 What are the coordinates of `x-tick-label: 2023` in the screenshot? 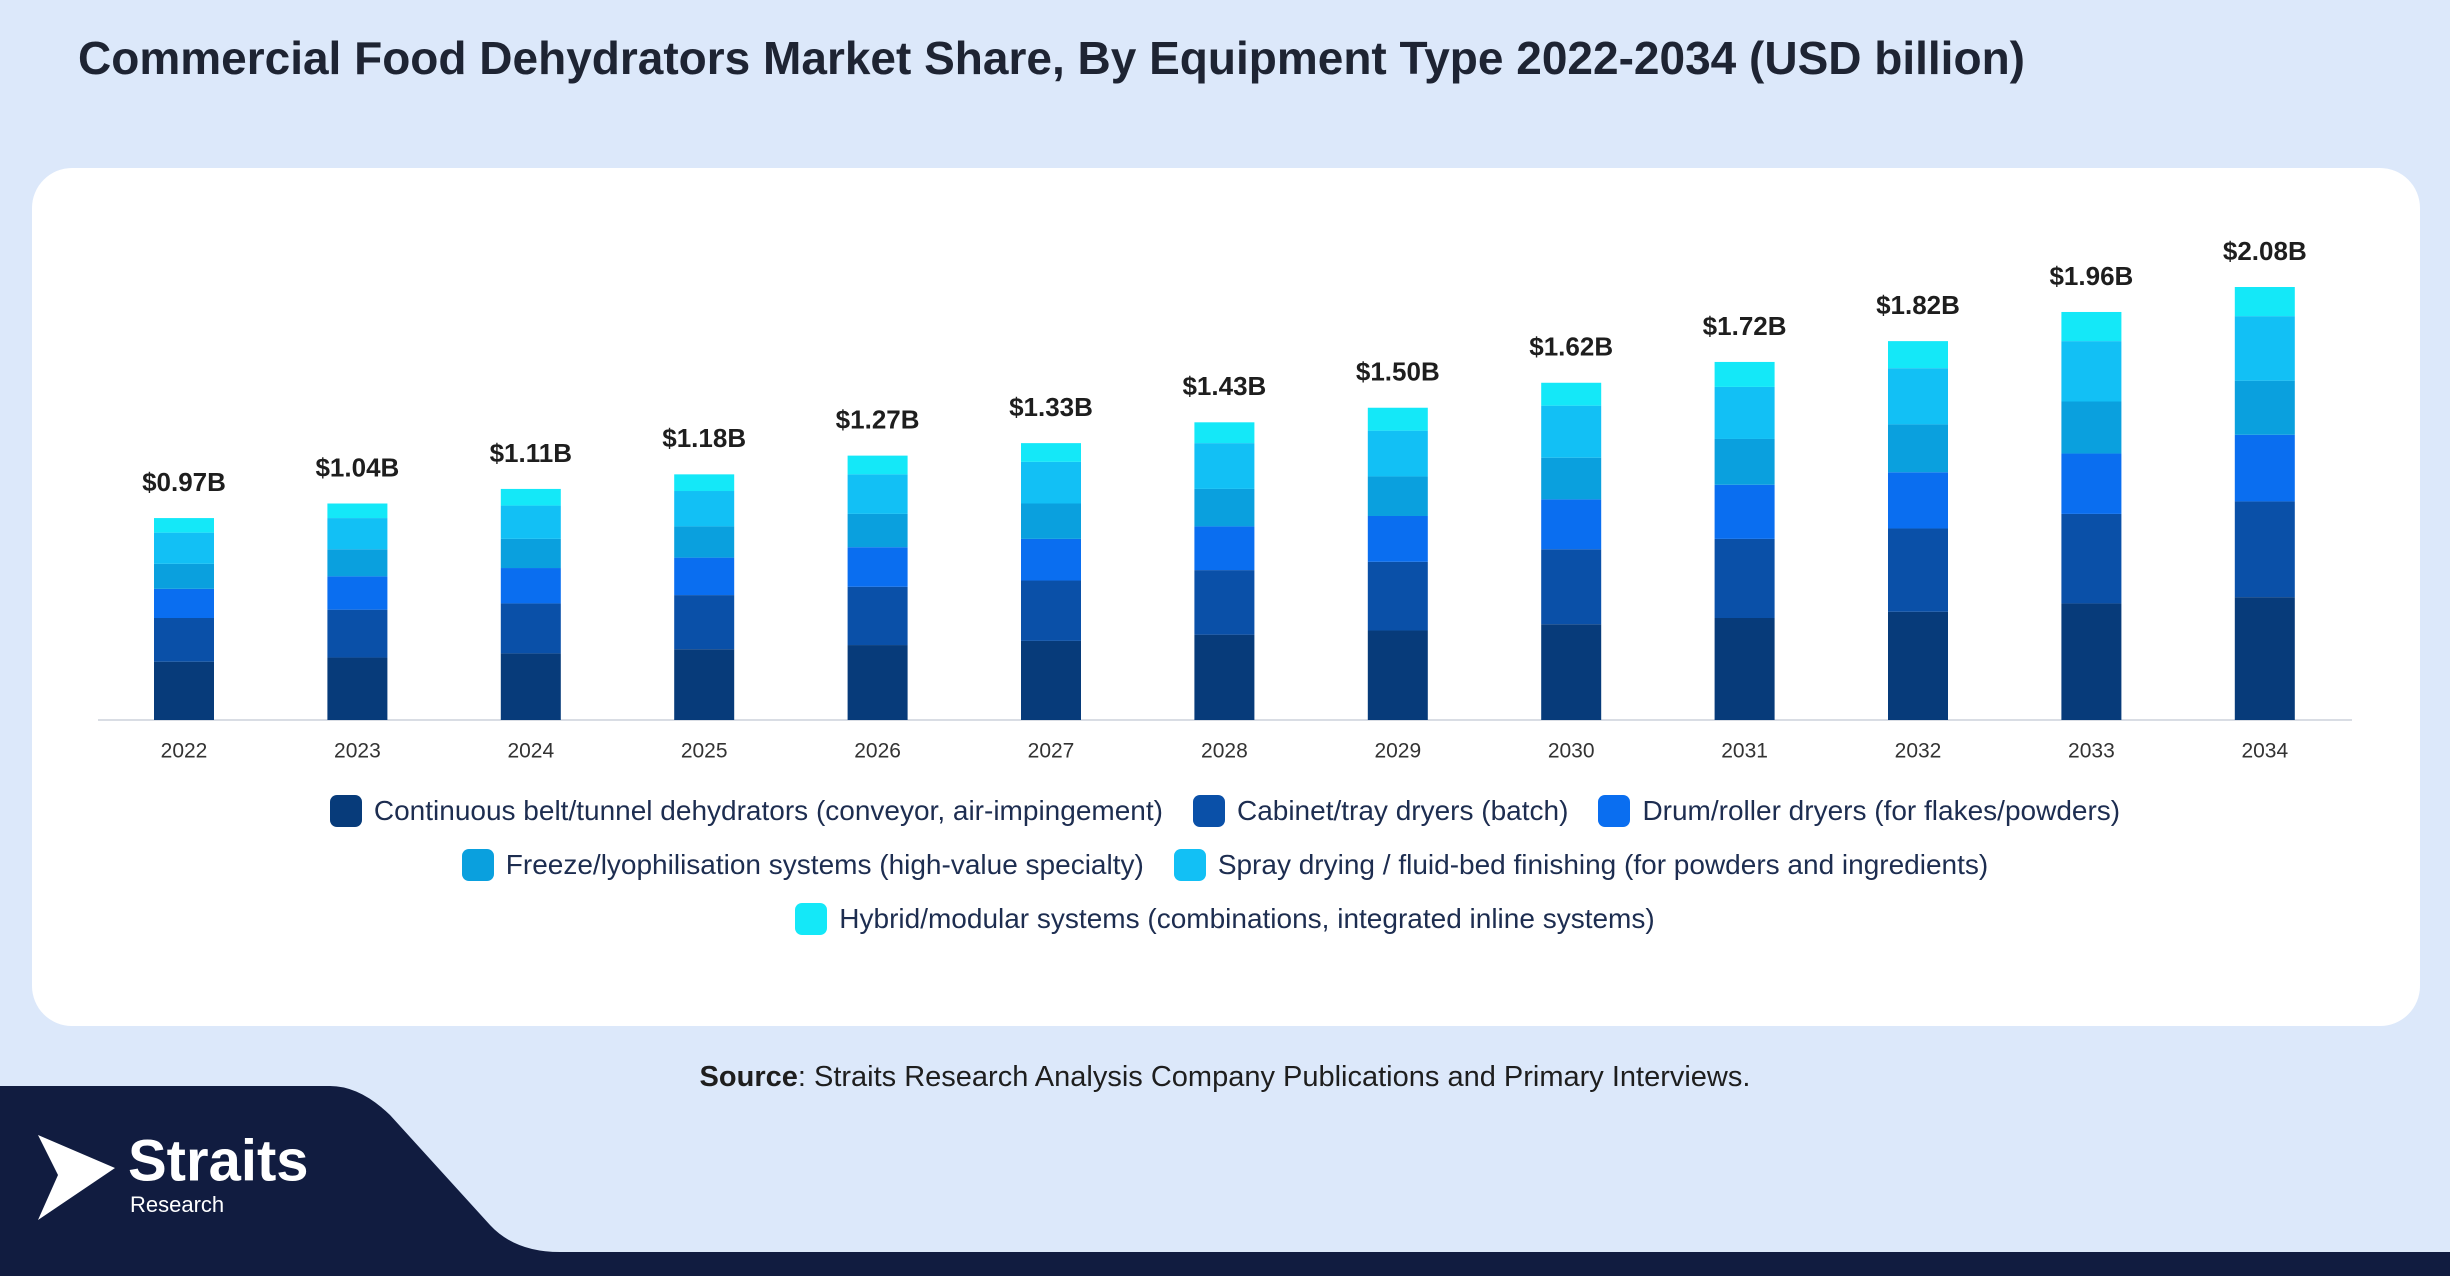 It's located at (357, 751).